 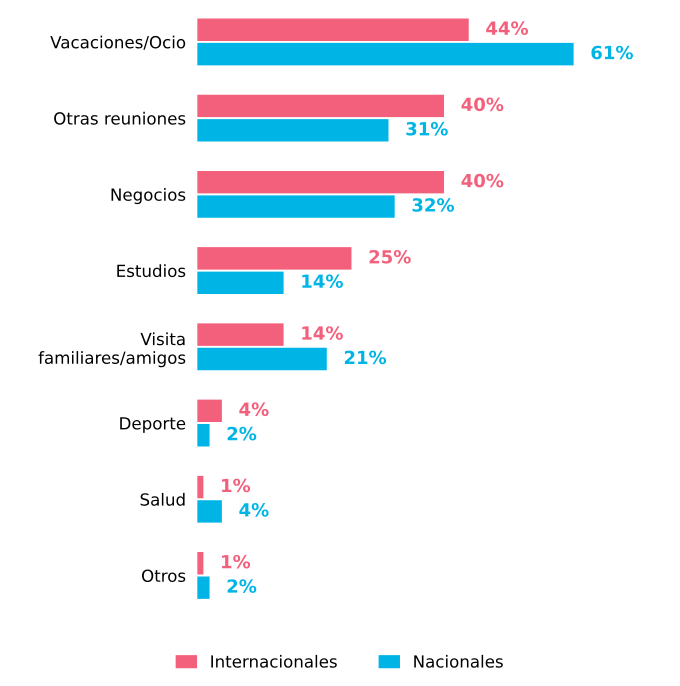 I want to click on y-tick-label: Otros, so click(x=164, y=575).